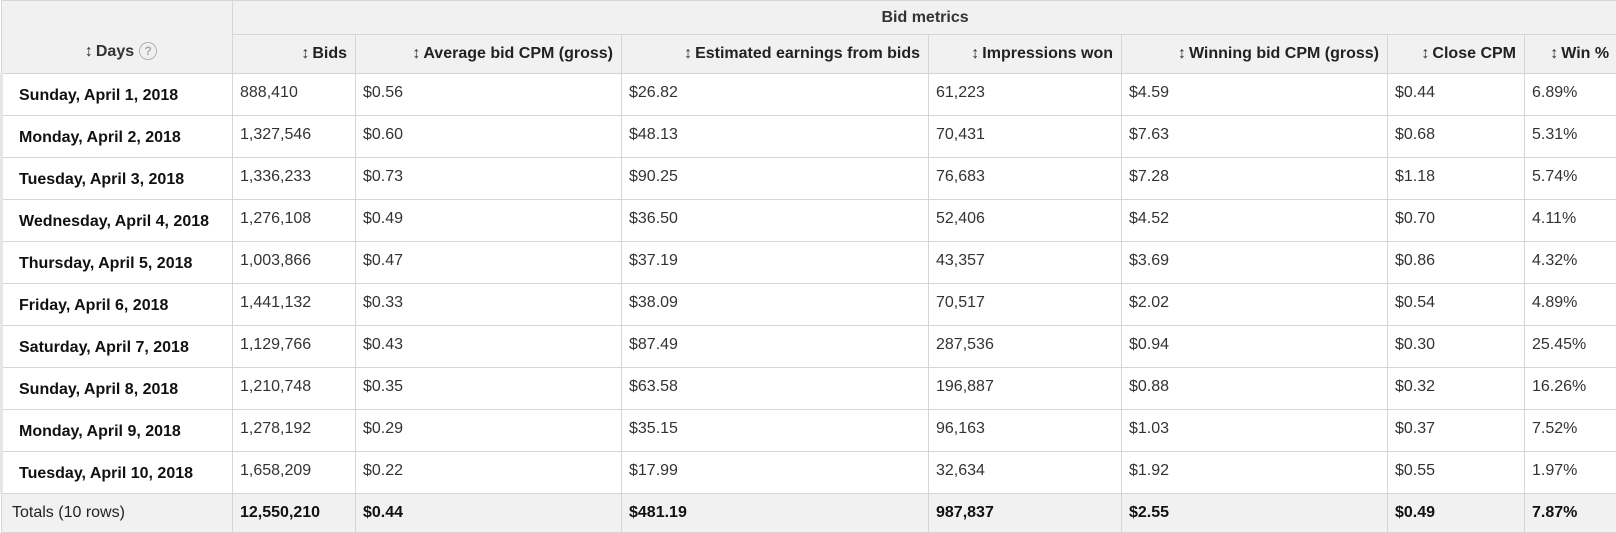  What do you see at coordinates (1570, 431) in the screenshot?
I see `cell-win-percent: 7.52%` at bounding box center [1570, 431].